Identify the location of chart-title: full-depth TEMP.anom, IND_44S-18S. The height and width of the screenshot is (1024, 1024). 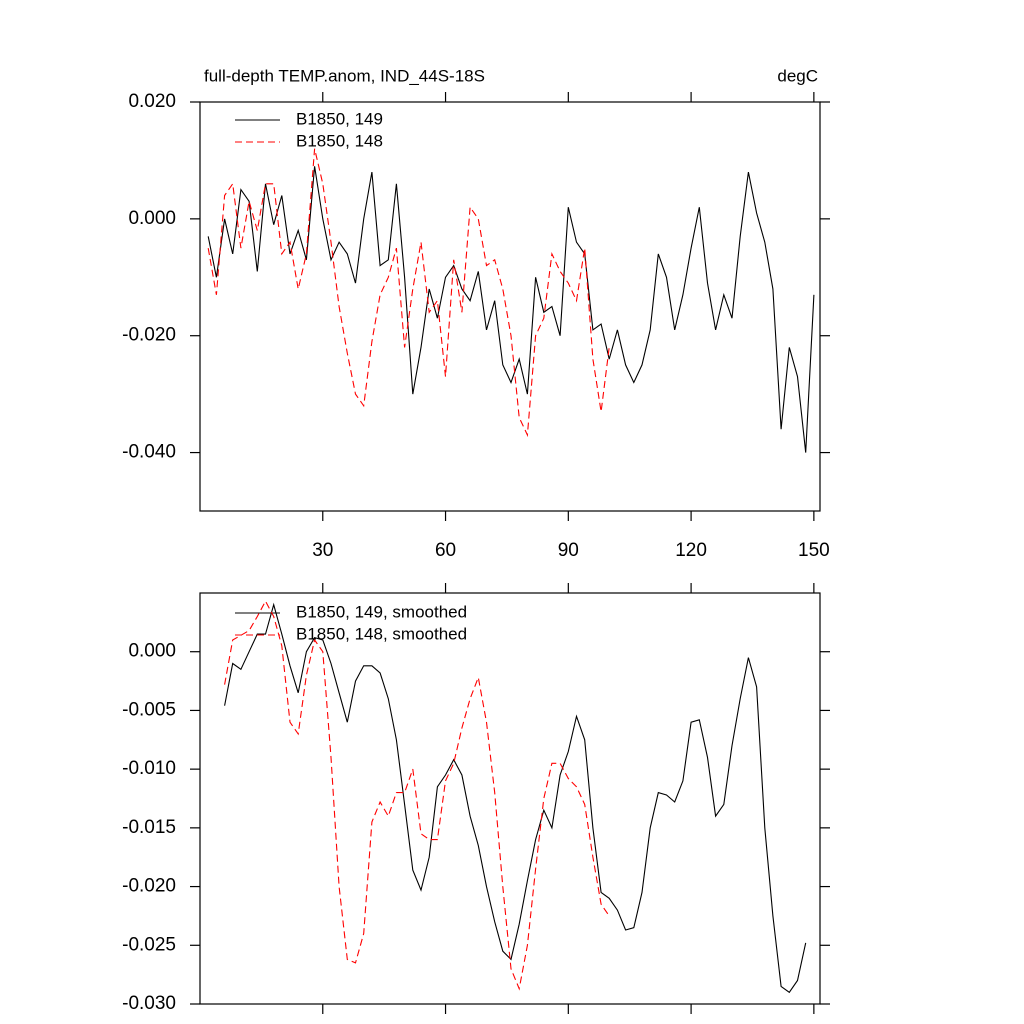
(344, 75).